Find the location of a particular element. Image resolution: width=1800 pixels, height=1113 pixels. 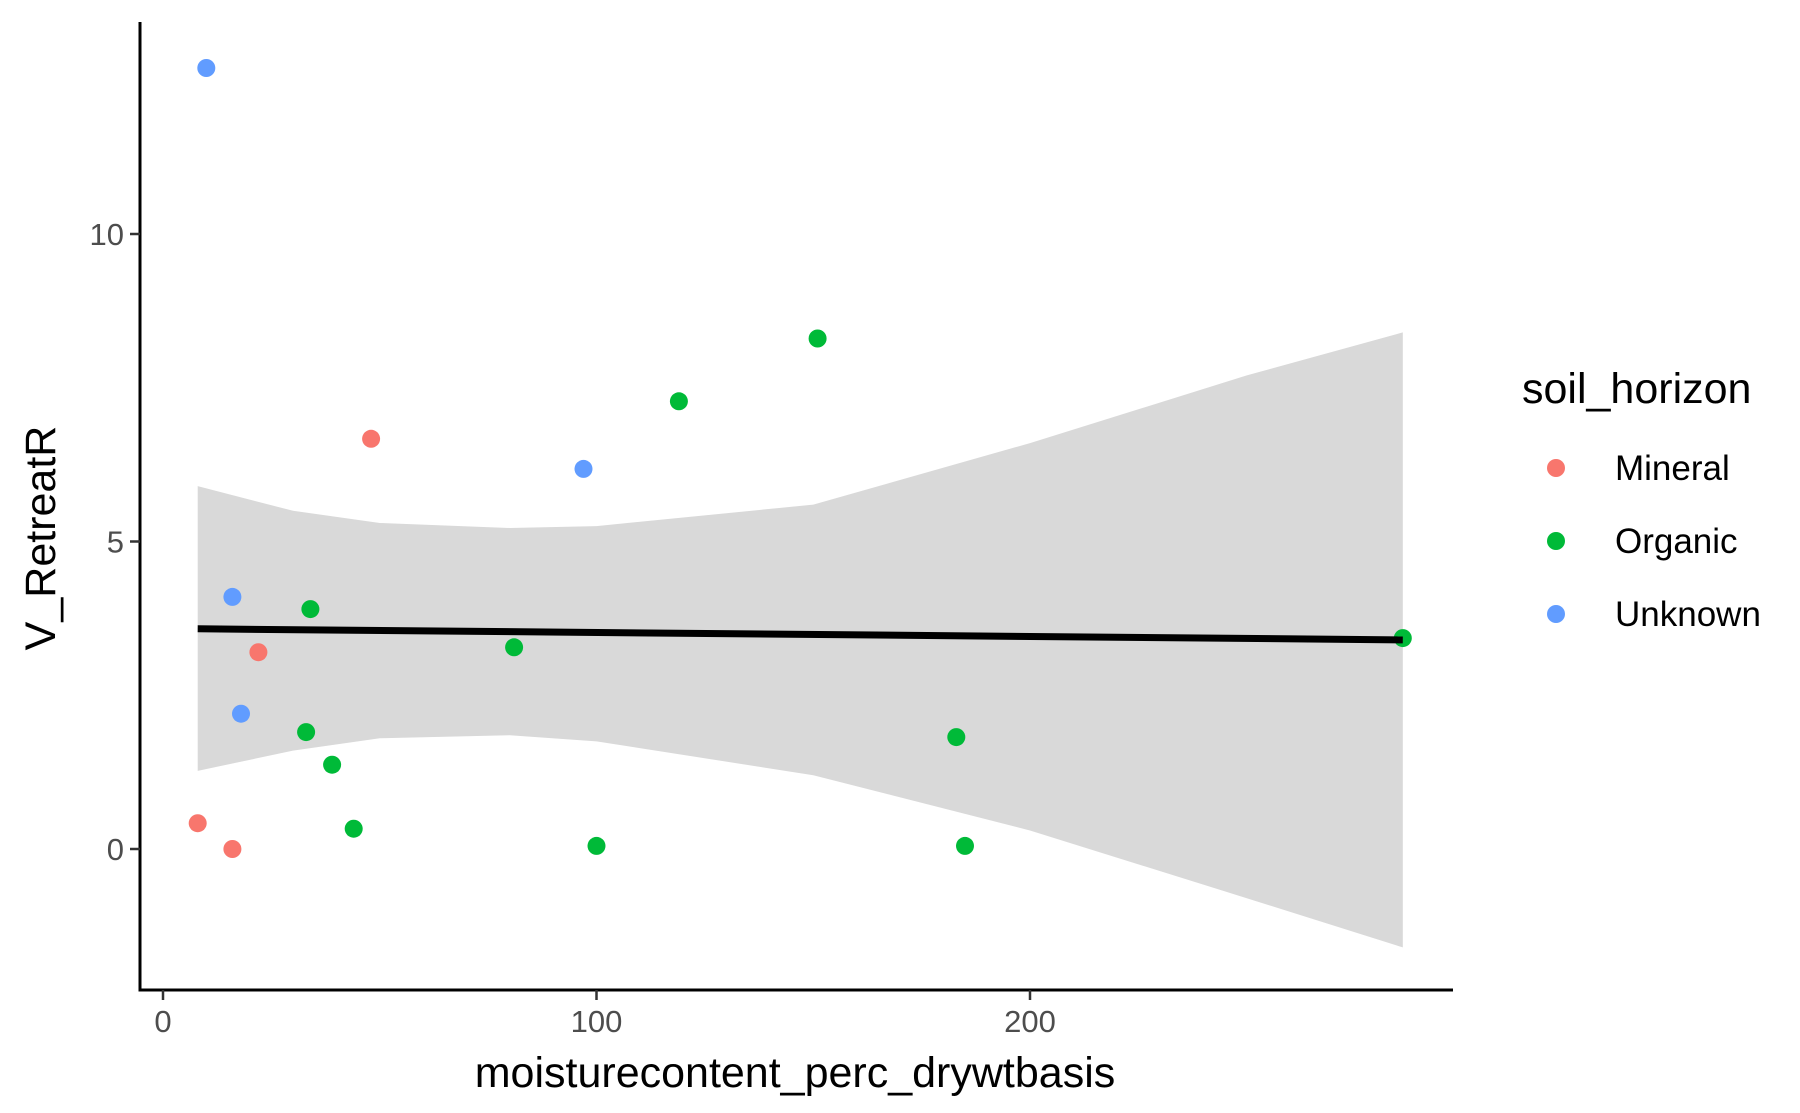

x-axis-title: moisturecontent_perc_drywtbasis is located at coordinates (795, 1073).